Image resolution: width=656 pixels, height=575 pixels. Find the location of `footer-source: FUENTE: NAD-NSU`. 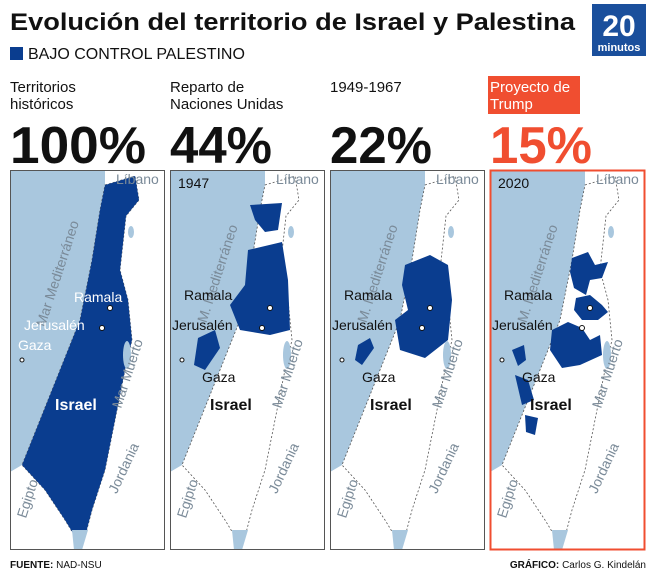

footer-source: FUENTE: NAD-NSU is located at coordinates (56, 565).